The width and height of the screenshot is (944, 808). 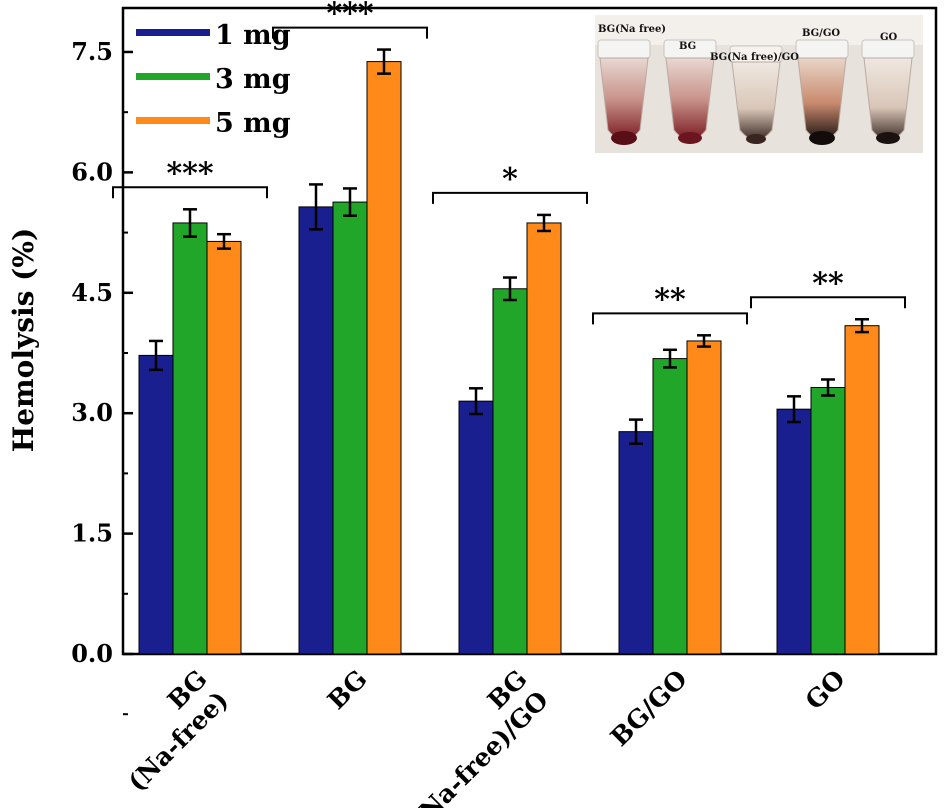 What do you see at coordinates (173, 76) in the screenshot?
I see `legend-swatch-3mg` at bounding box center [173, 76].